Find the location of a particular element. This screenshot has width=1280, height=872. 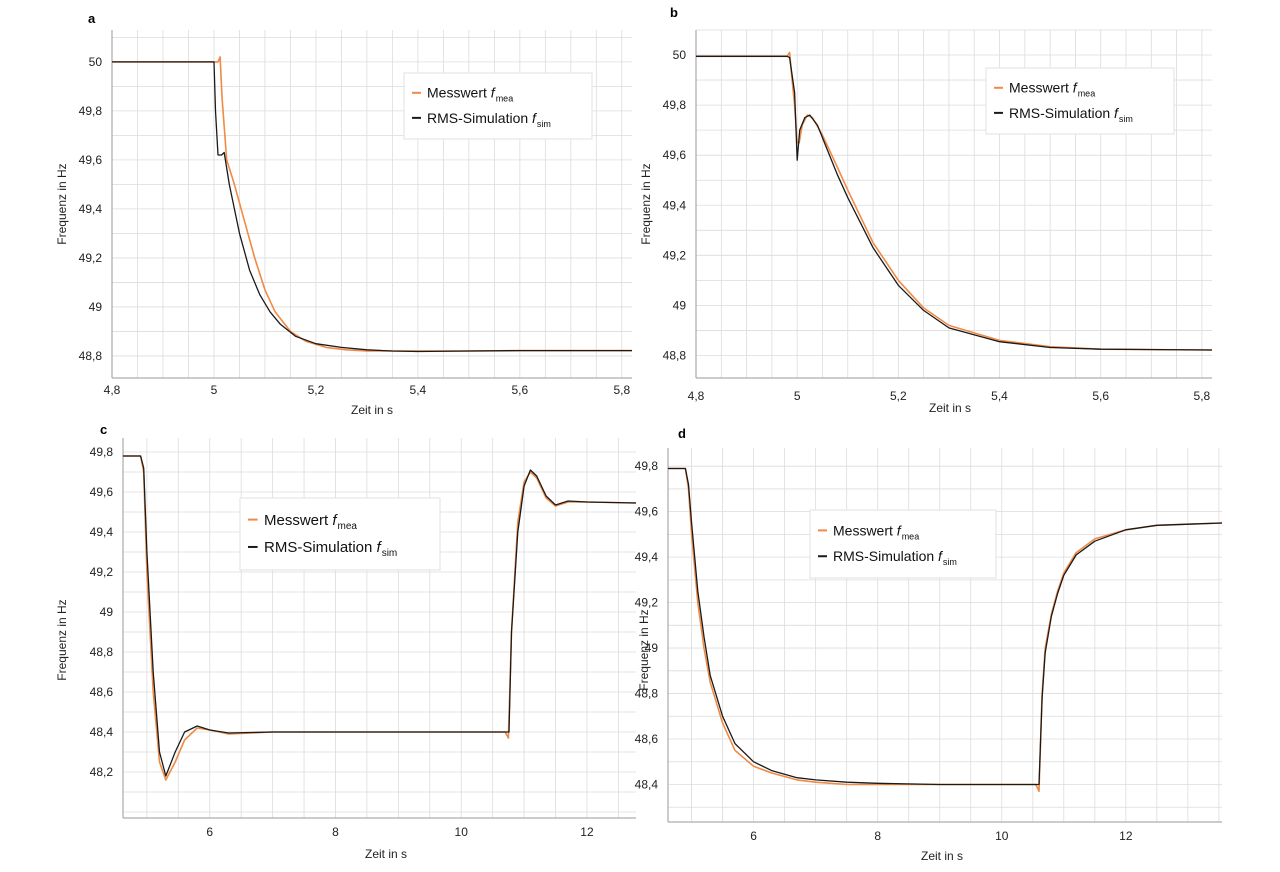

y-tick-label: 48,2 is located at coordinates (102, 772).